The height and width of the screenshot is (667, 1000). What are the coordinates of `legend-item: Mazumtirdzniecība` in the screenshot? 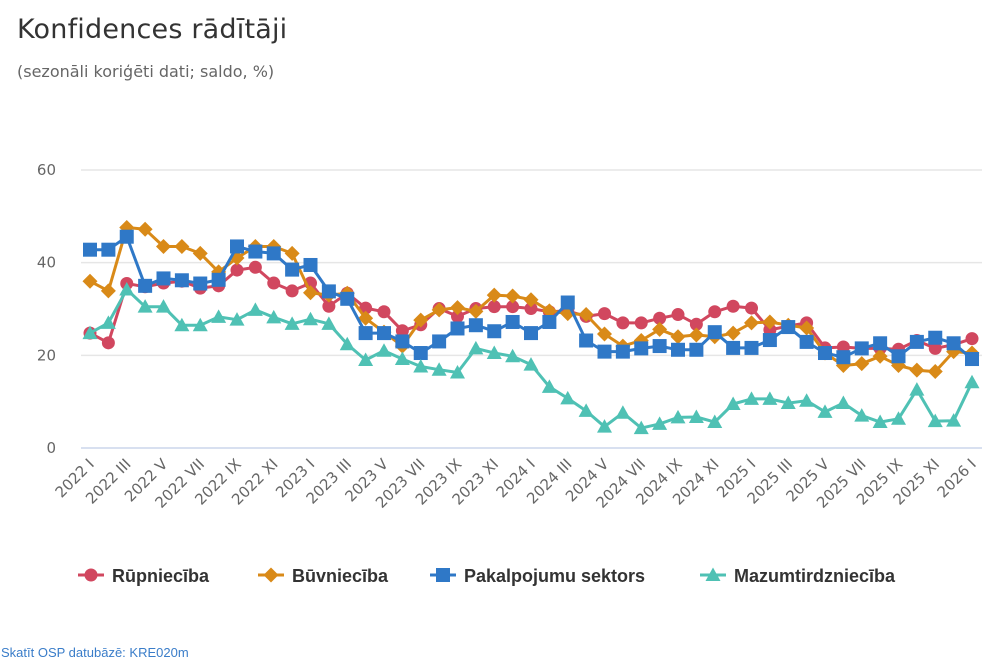 It's located at (798, 576).